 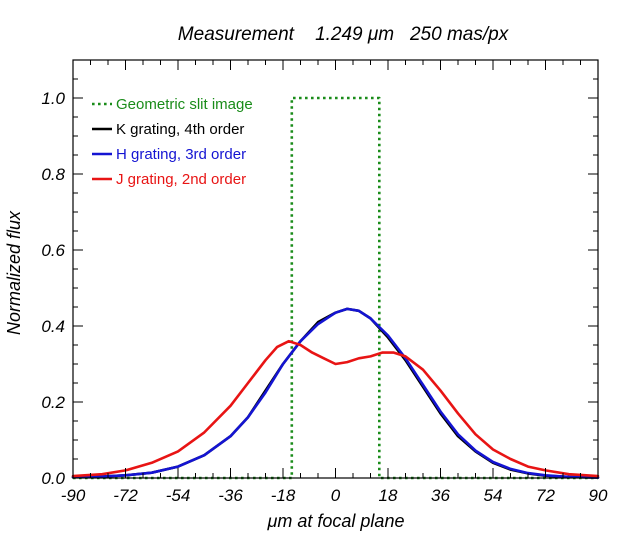 I want to click on y-tick-label: 0.8, so click(x=53, y=174).